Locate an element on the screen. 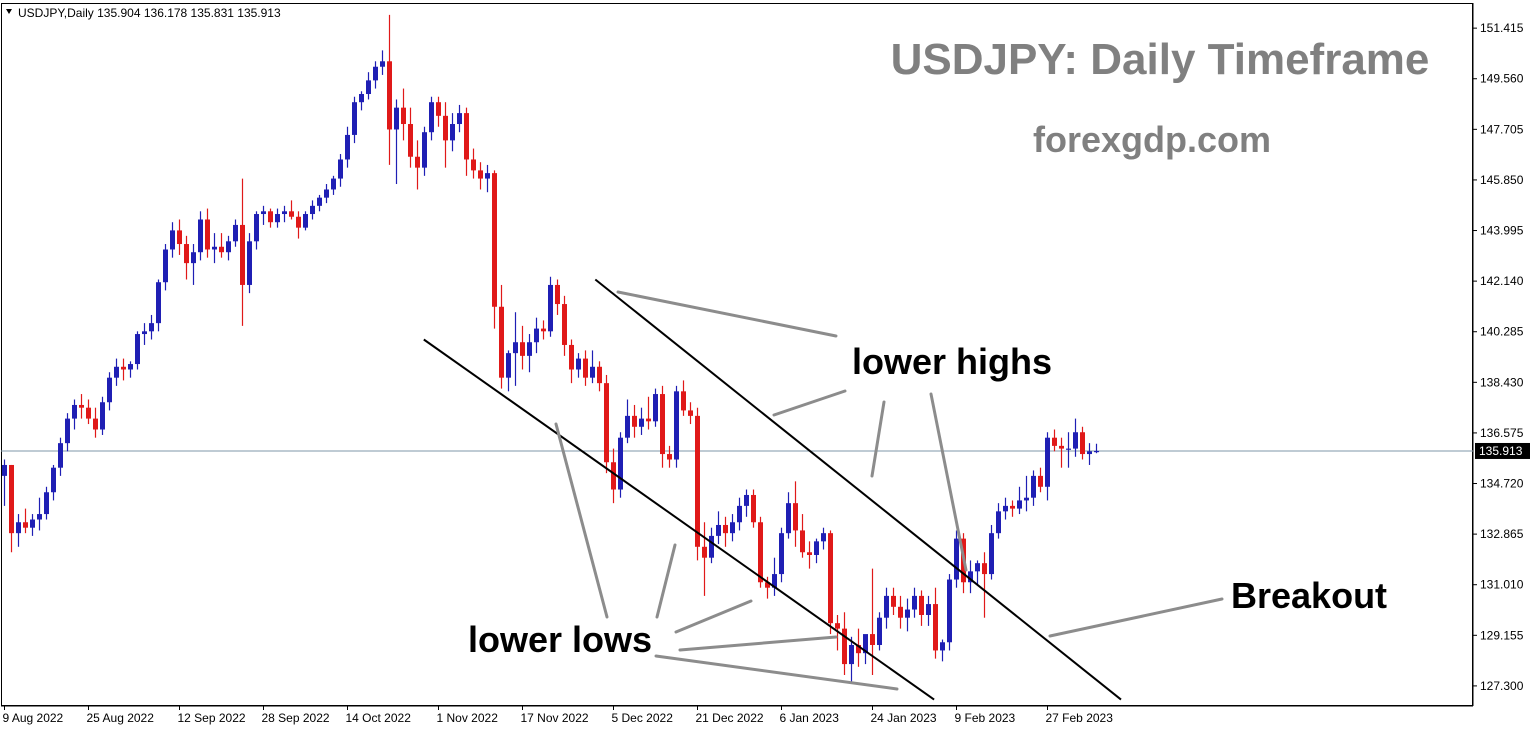 The width and height of the screenshot is (1537, 730). y-tick-label: 129.155 is located at coordinates (1502, 635).